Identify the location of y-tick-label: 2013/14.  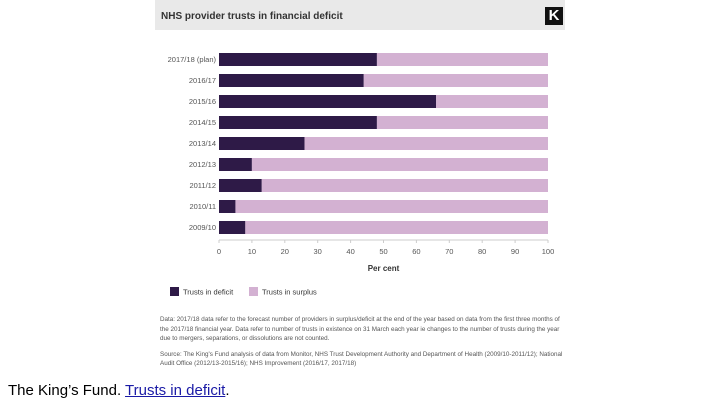
(202, 143).